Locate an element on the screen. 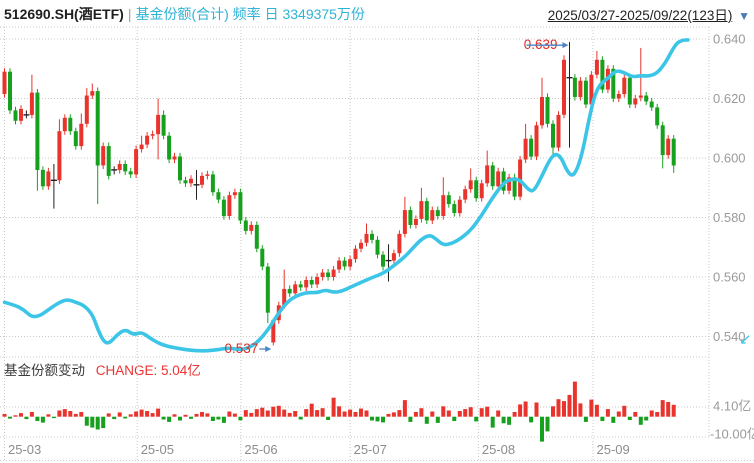  volume-bars is located at coordinates (339, 411).